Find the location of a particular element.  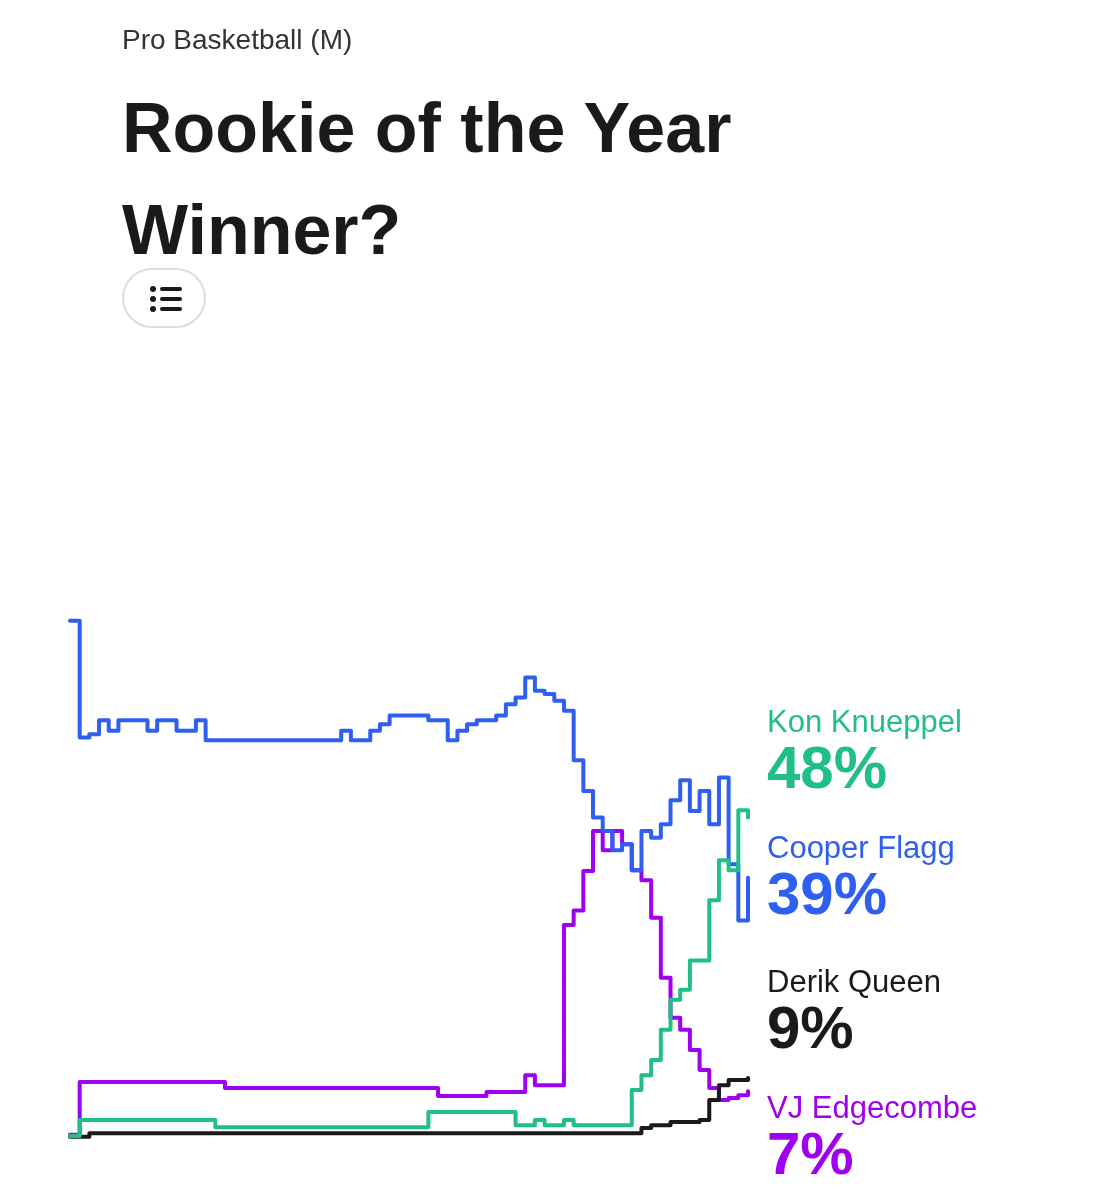

chart-title: Rookie of the Year Winner? is located at coordinates (427, 179).